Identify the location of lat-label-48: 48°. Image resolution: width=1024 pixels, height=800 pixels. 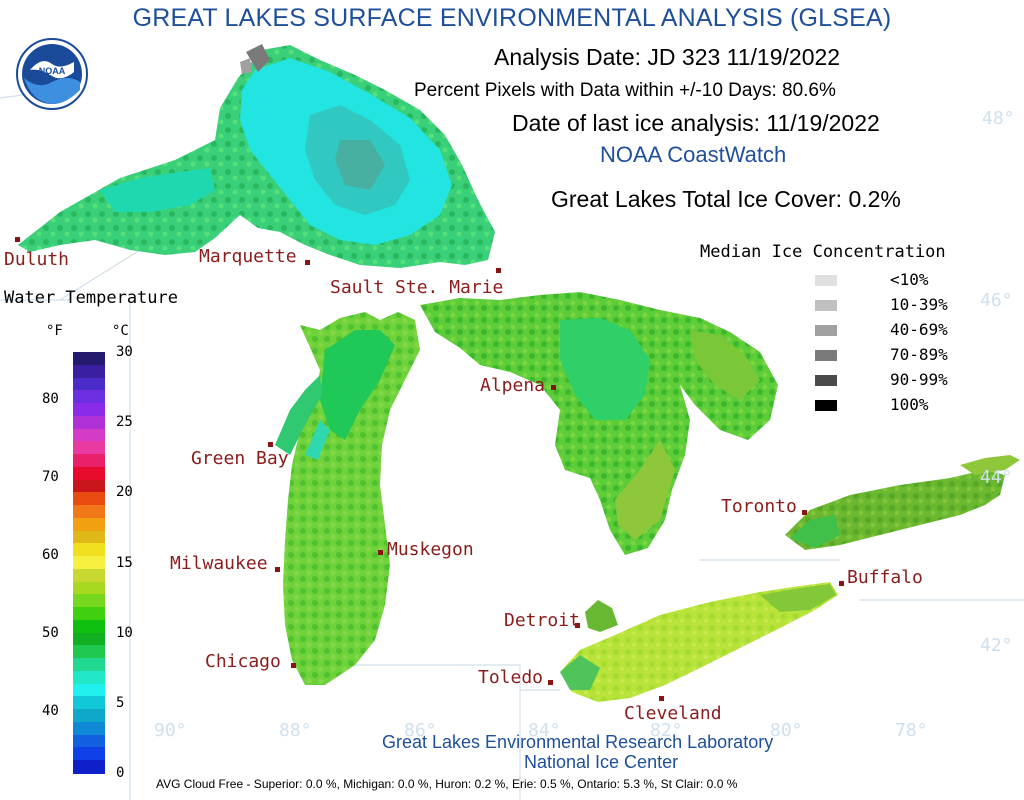
(998, 118).